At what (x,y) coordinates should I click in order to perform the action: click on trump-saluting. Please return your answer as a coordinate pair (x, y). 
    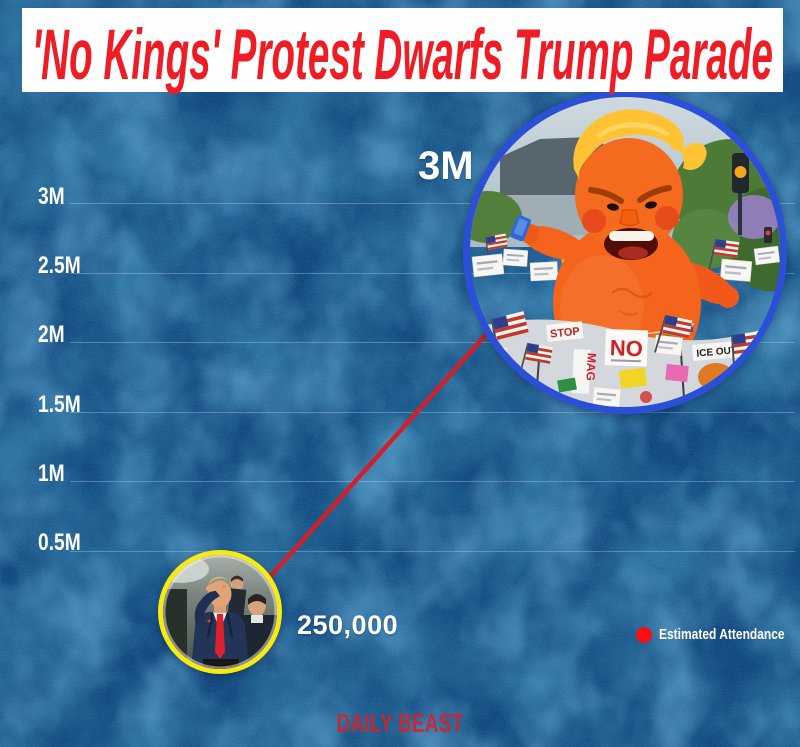
    Looking at the image, I should click on (220, 622).